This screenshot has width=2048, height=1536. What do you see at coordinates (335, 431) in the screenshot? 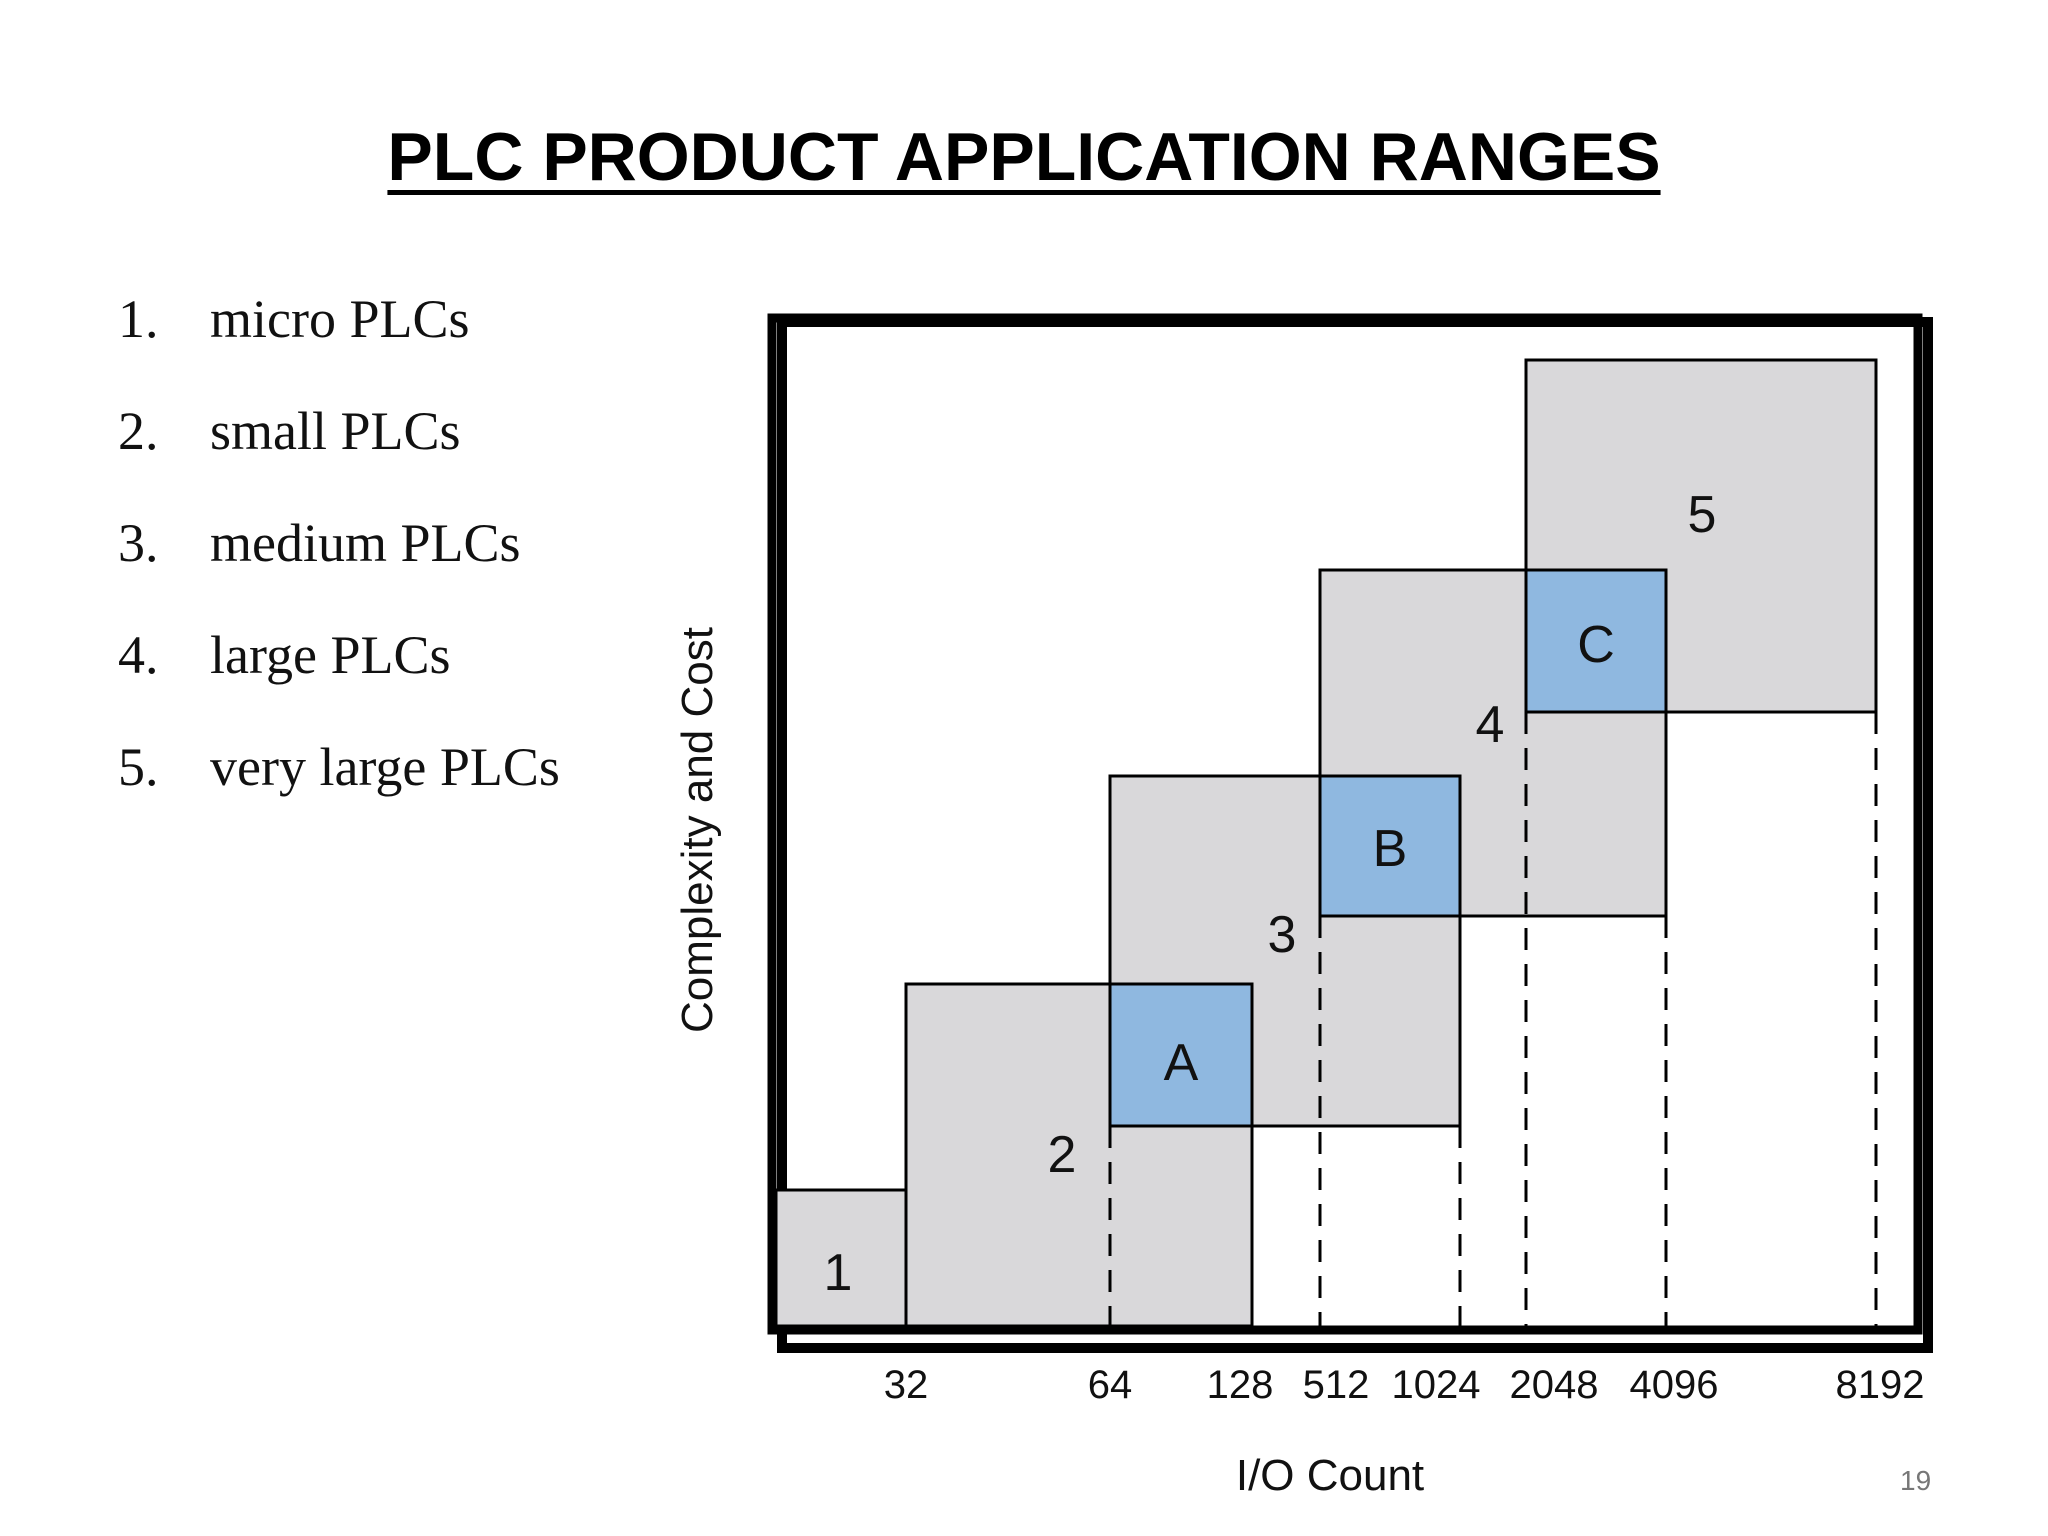
I see `list-item-label: small PLCs` at bounding box center [335, 431].